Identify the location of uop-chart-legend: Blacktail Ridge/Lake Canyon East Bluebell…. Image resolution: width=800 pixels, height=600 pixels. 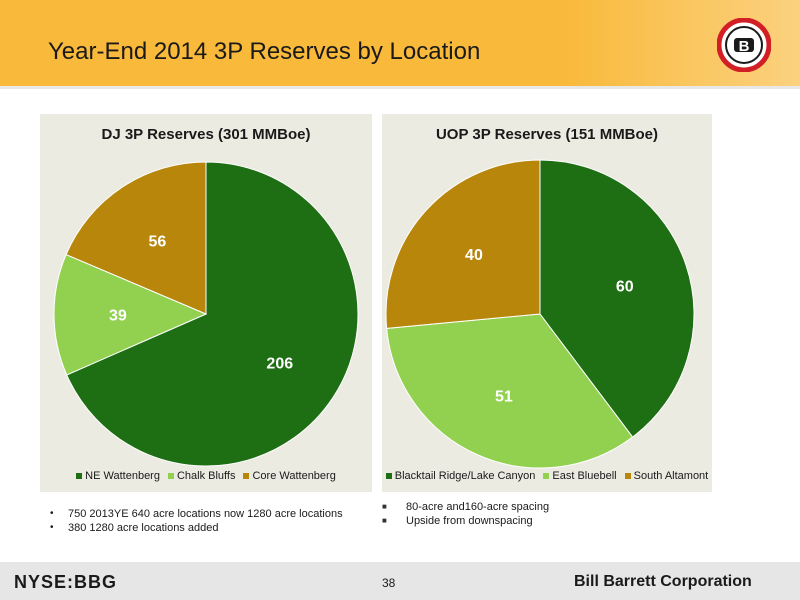
(547, 476).